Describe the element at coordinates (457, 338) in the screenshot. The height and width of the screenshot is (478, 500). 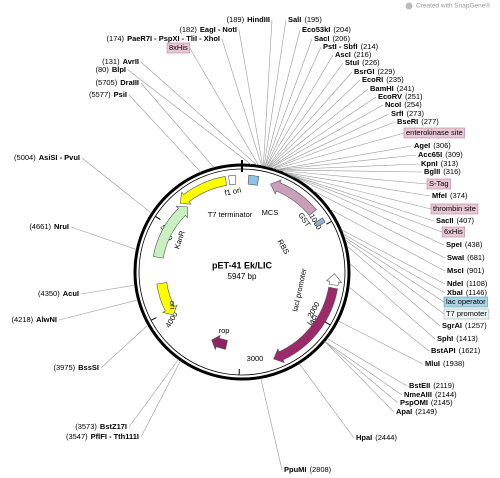
I see `site-label: SphI (1413)` at that location.